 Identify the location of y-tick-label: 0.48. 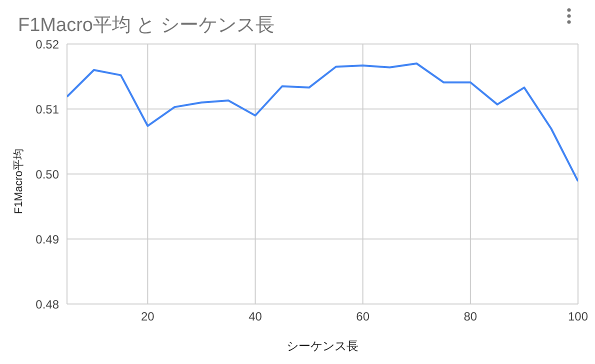
(48, 304).